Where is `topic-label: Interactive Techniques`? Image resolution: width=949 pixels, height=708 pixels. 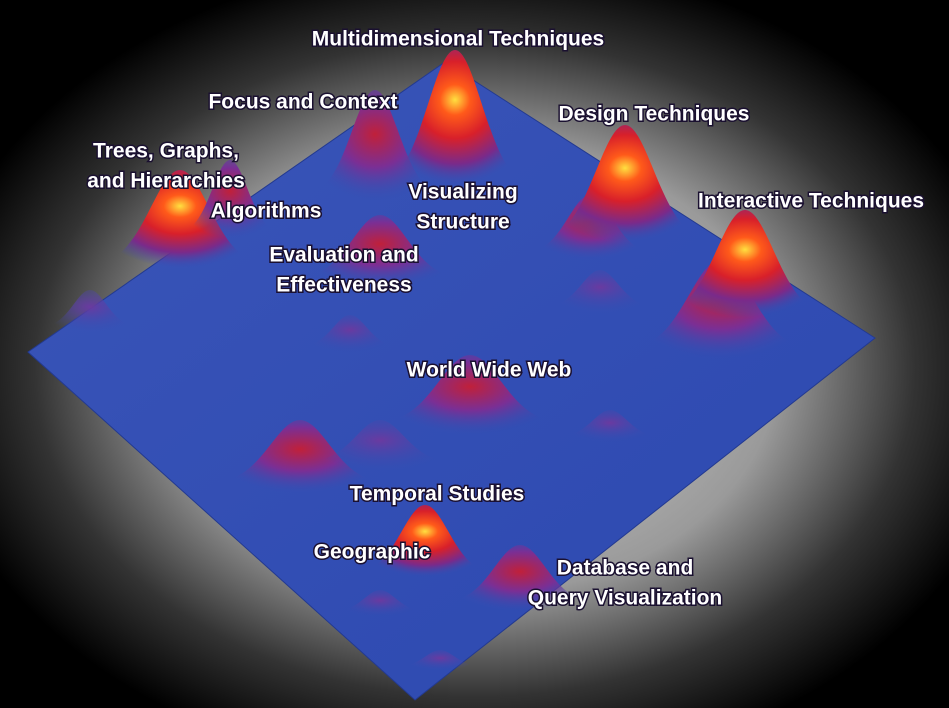 topic-label: Interactive Techniques is located at coordinates (811, 201).